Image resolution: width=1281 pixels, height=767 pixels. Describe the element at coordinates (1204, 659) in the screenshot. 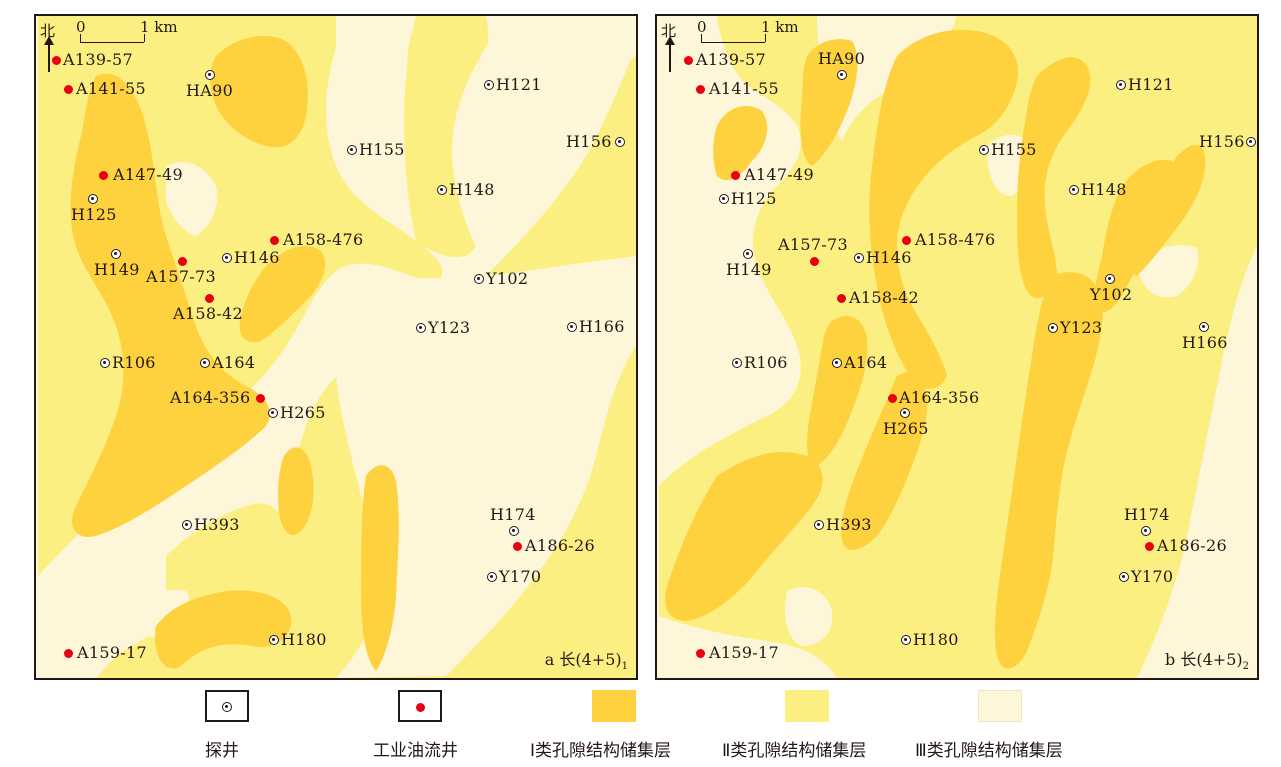

I see `panel-label-text: b 长(4+5)` at that location.